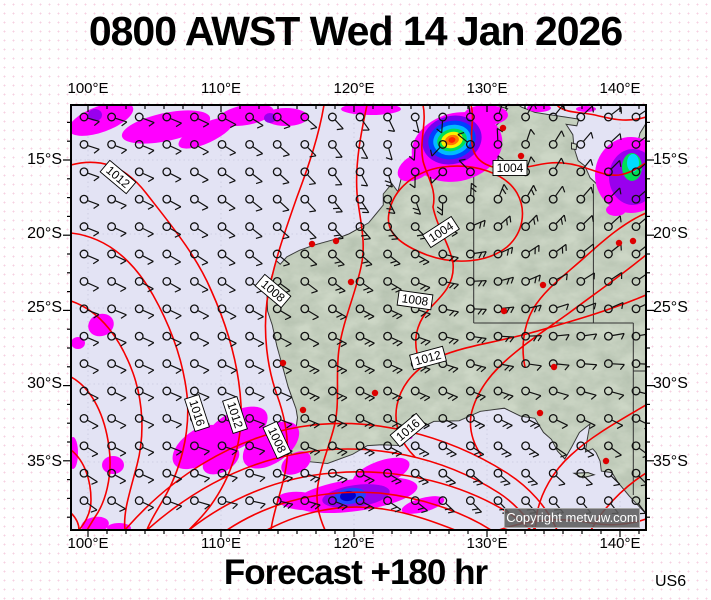 The height and width of the screenshot is (600, 711). I want to click on svg-text: 1012, so click(428, 358).